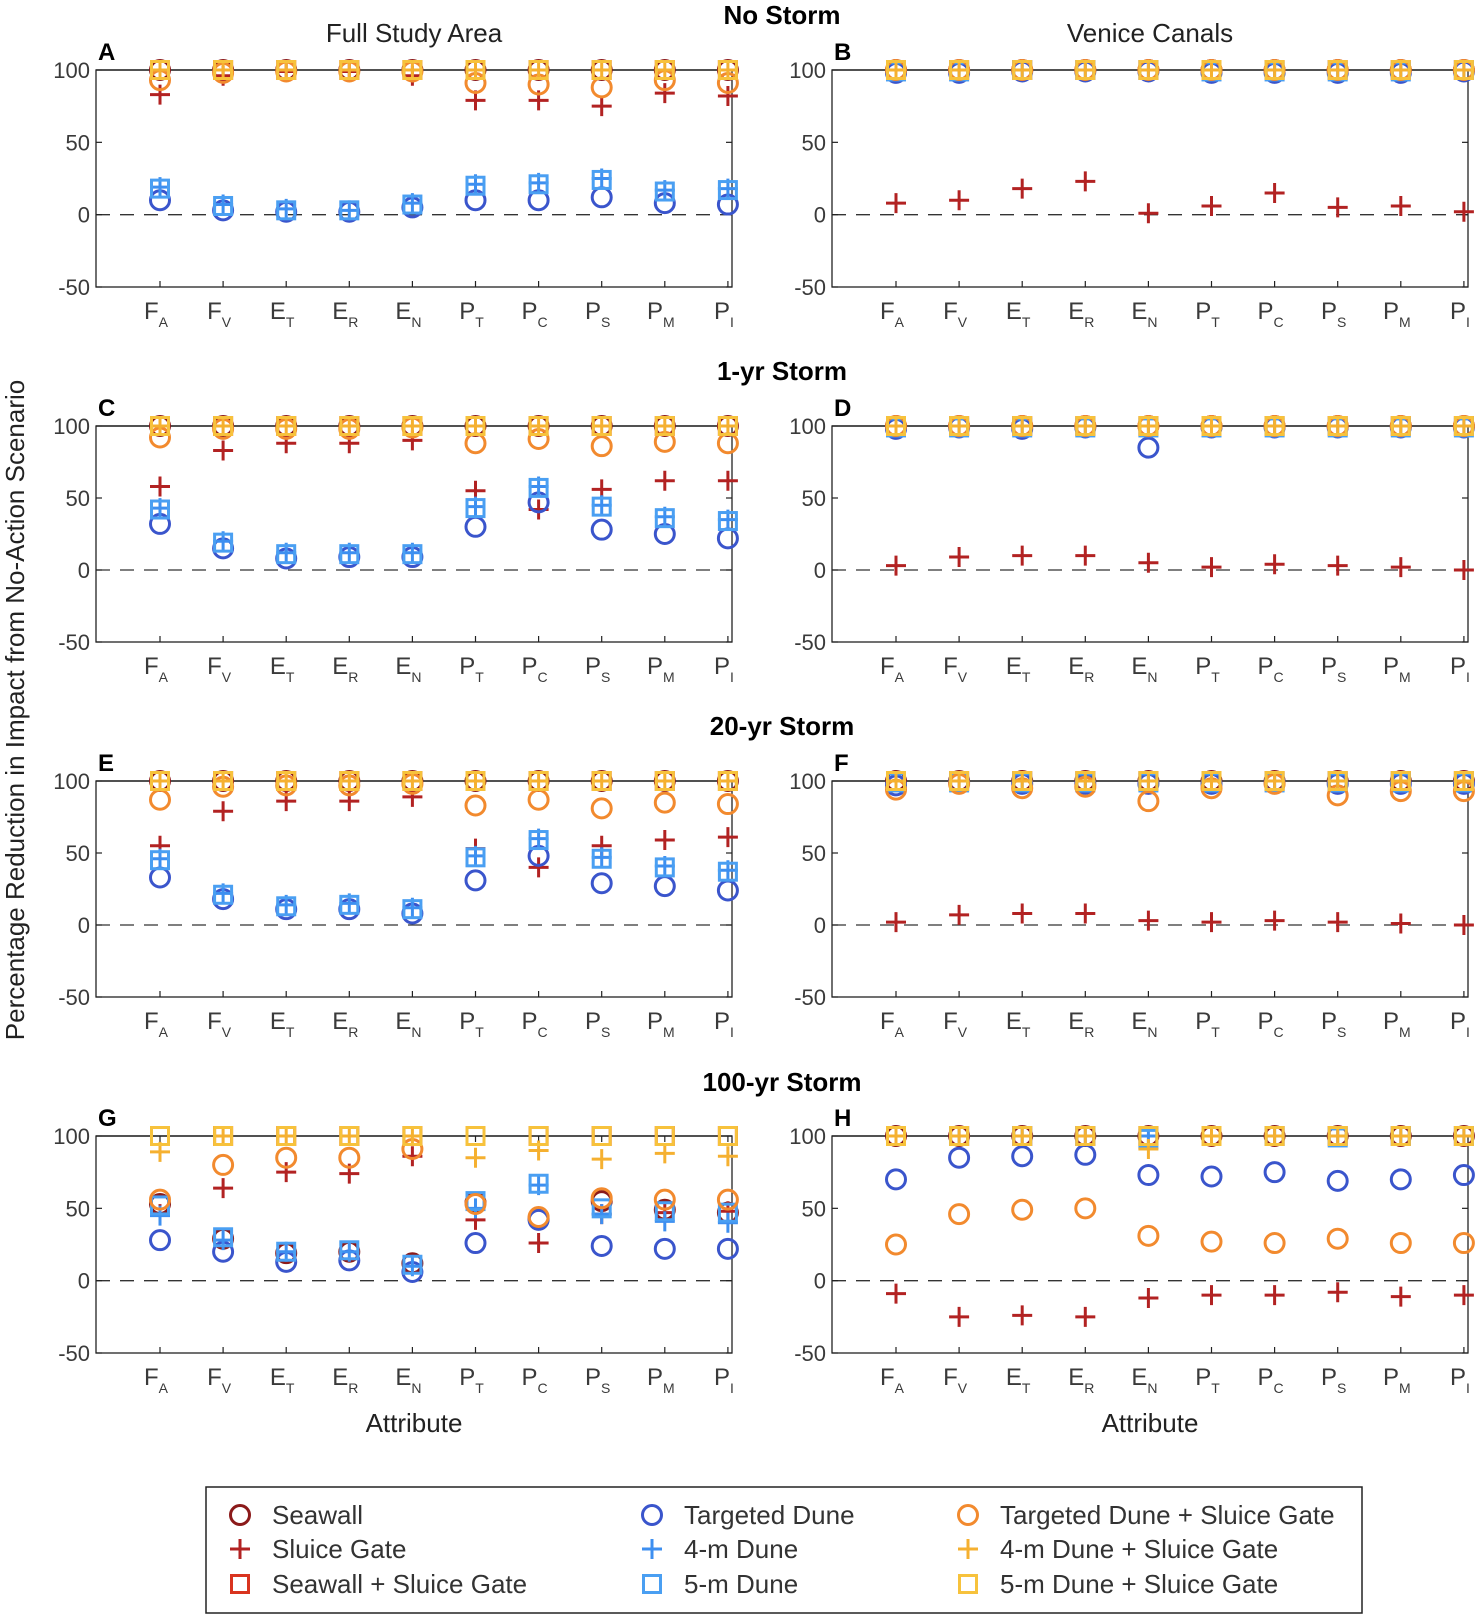  Describe the element at coordinates (1018, 1024) in the screenshot. I see `x-tick-label: ET` at that location.